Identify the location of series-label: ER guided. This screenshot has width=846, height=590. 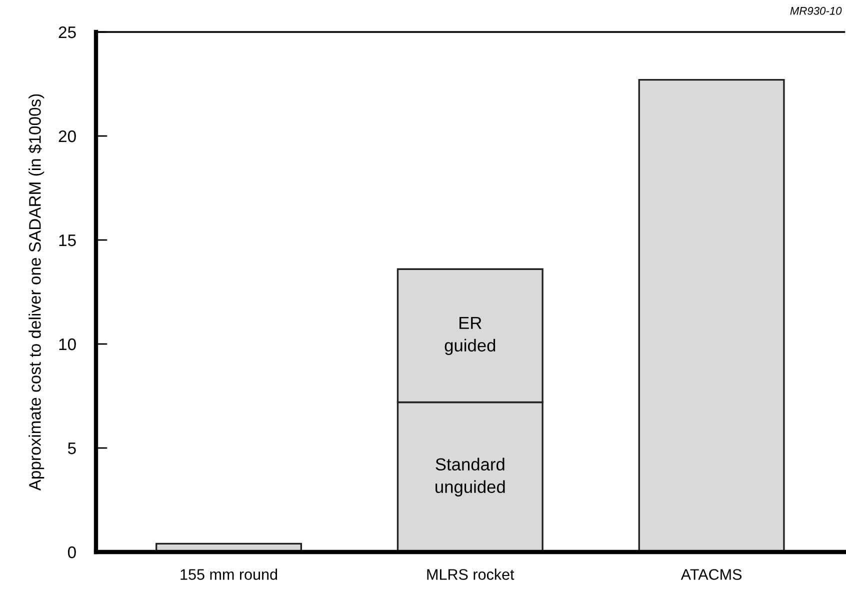
(470, 336).